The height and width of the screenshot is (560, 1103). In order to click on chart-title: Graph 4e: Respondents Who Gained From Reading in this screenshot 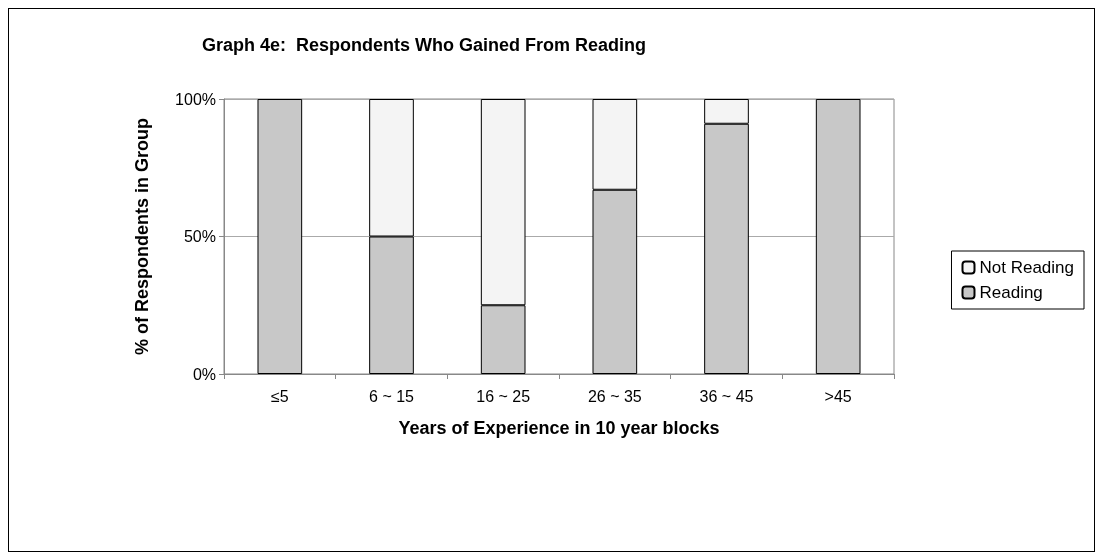, I will do `click(424, 45)`.